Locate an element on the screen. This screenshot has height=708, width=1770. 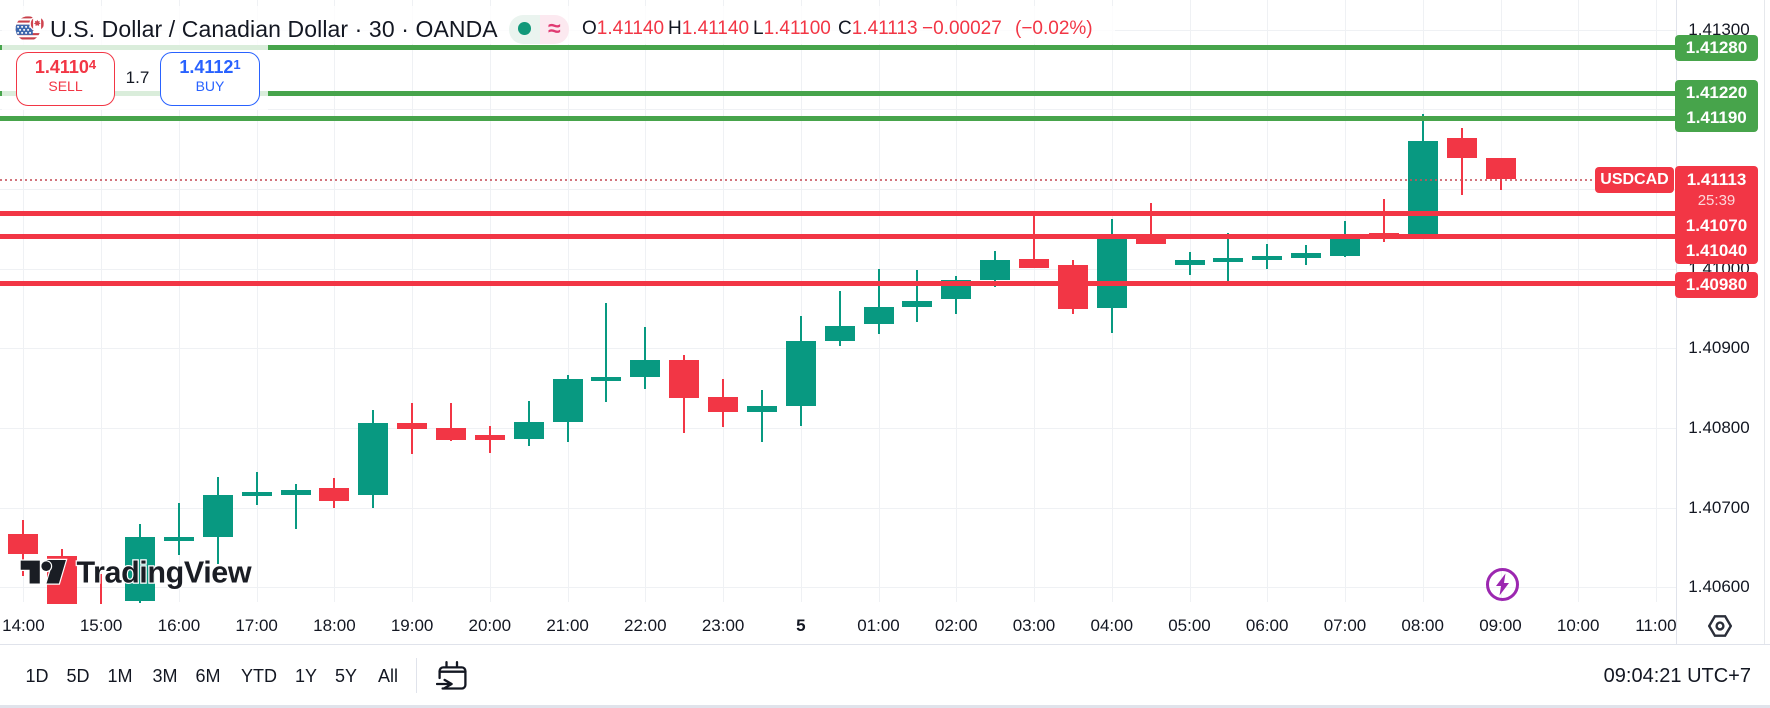
svg-text: TradingView is located at coordinates (164, 574).